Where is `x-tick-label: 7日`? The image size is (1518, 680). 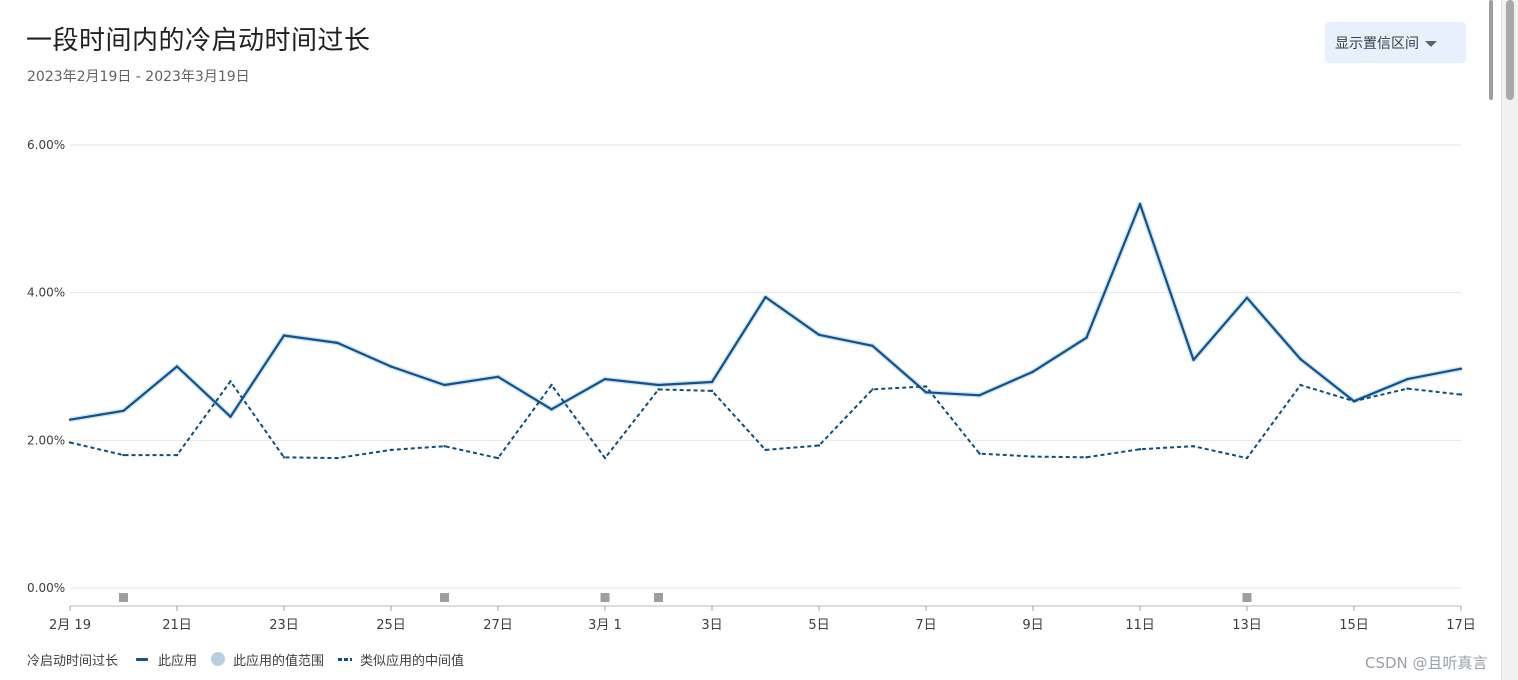 x-tick-label: 7日 is located at coordinates (925, 625).